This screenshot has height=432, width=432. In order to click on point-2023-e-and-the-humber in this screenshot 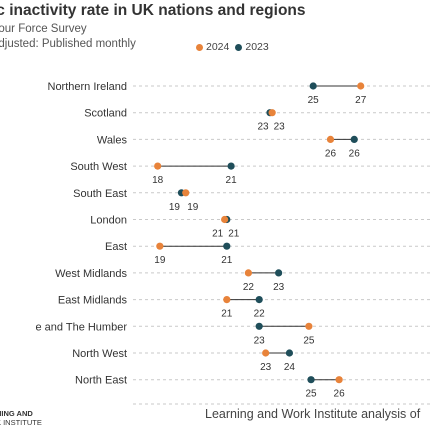, I will do `click(259, 326)`.